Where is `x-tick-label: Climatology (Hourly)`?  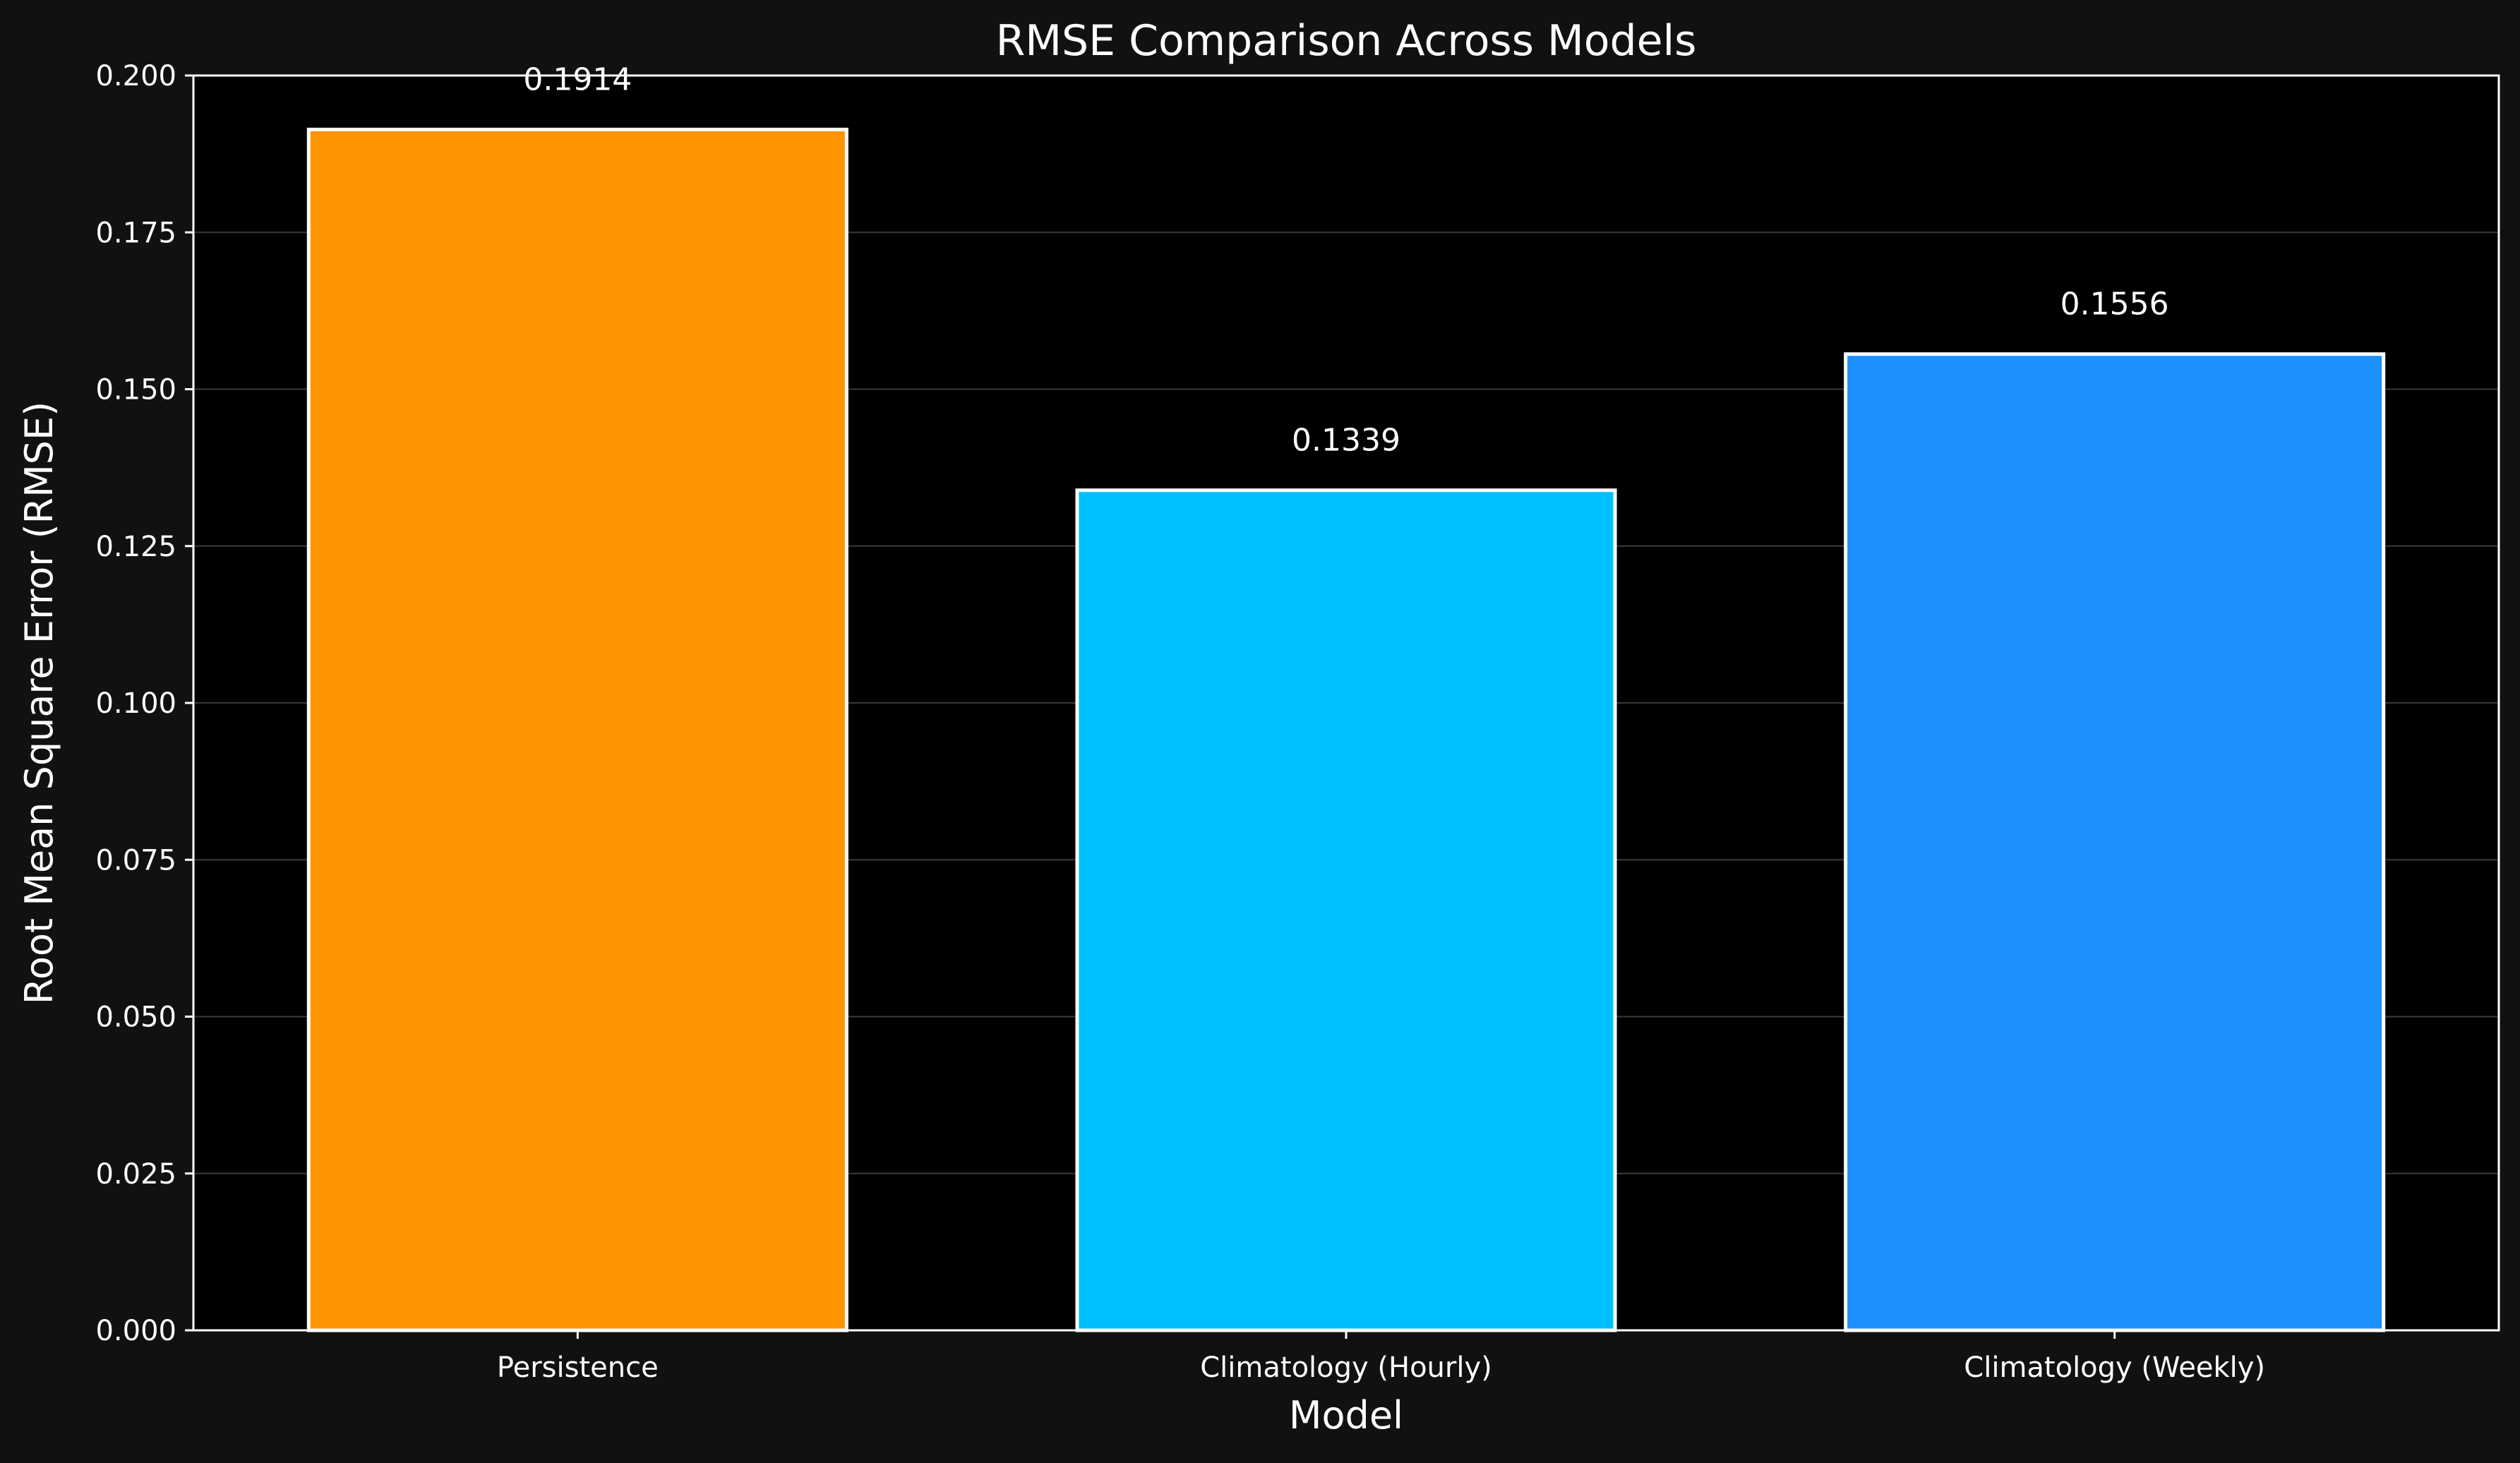
x-tick-label: Climatology (Hourly) is located at coordinates (1346, 1367).